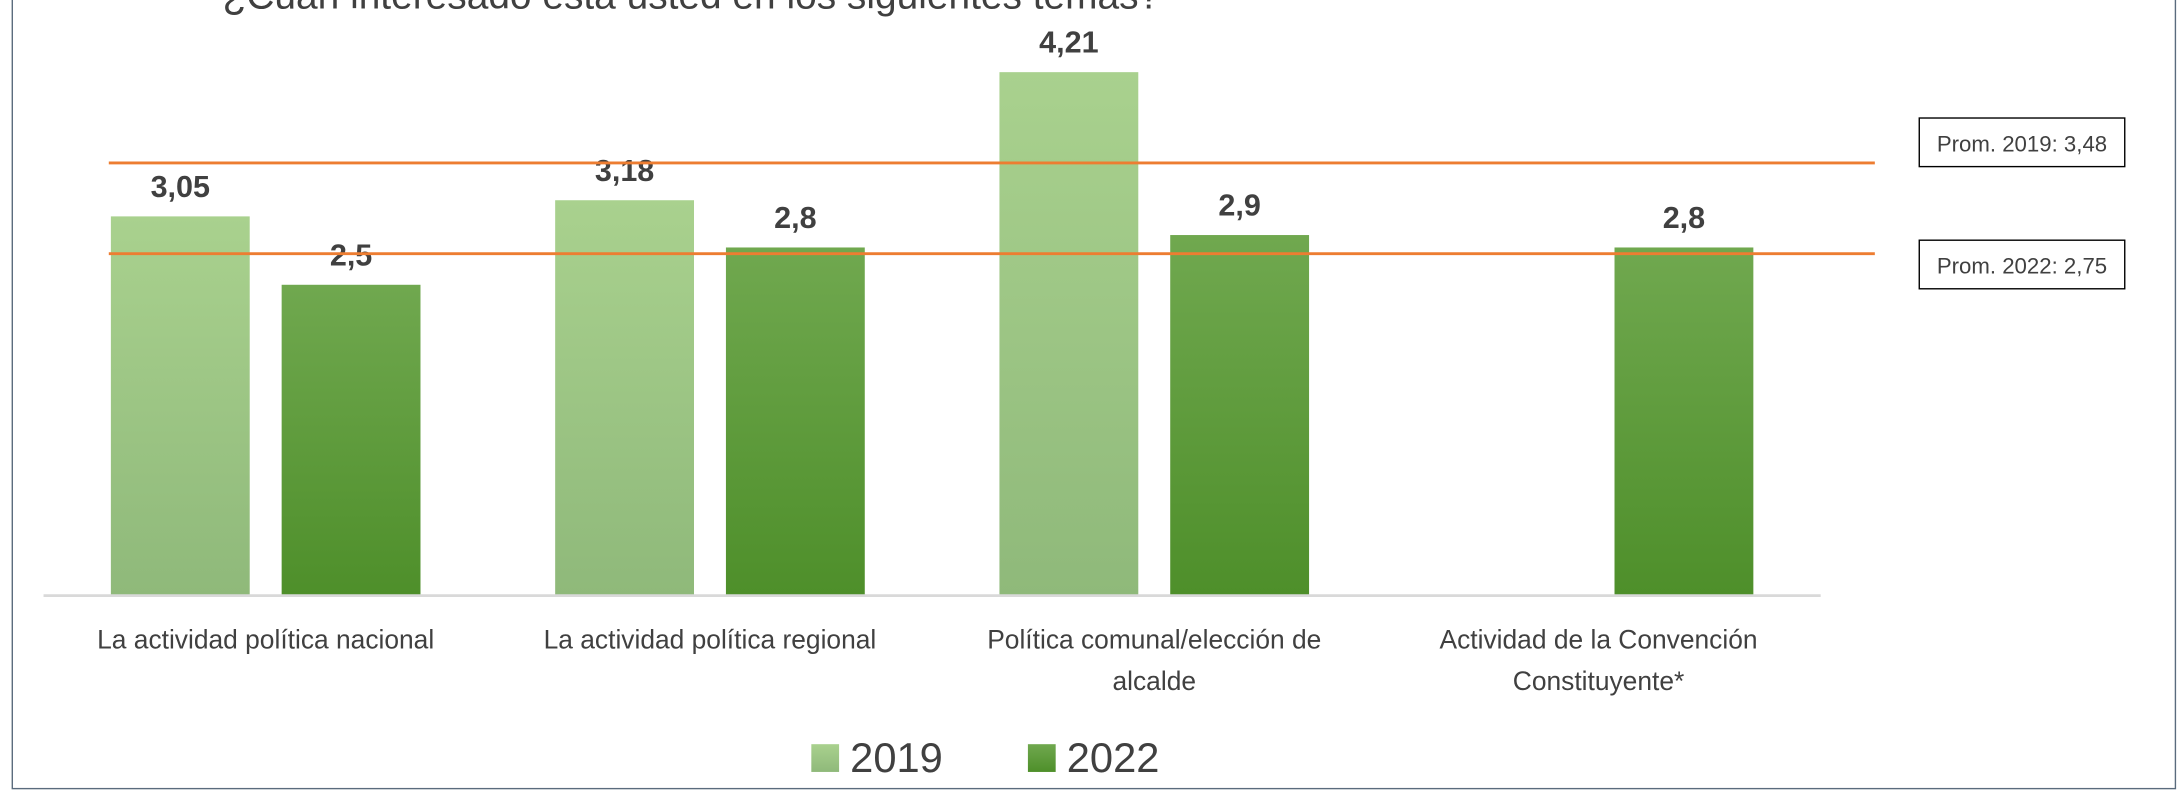  I want to click on x-tick-label: Política comunal/elección de alcalde, so click(1154, 660).